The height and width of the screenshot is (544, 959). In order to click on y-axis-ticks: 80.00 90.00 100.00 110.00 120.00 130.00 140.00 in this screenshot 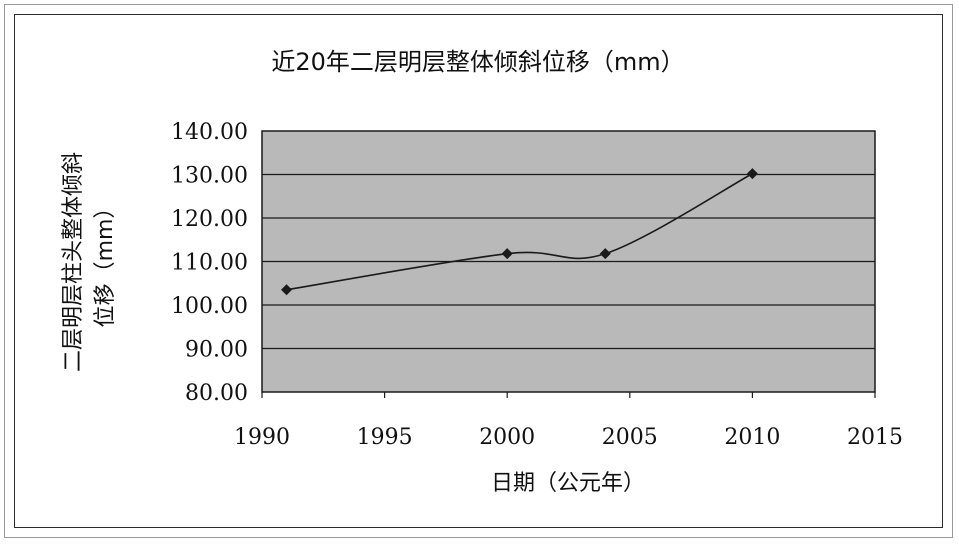, I will do `click(209, 263)`.